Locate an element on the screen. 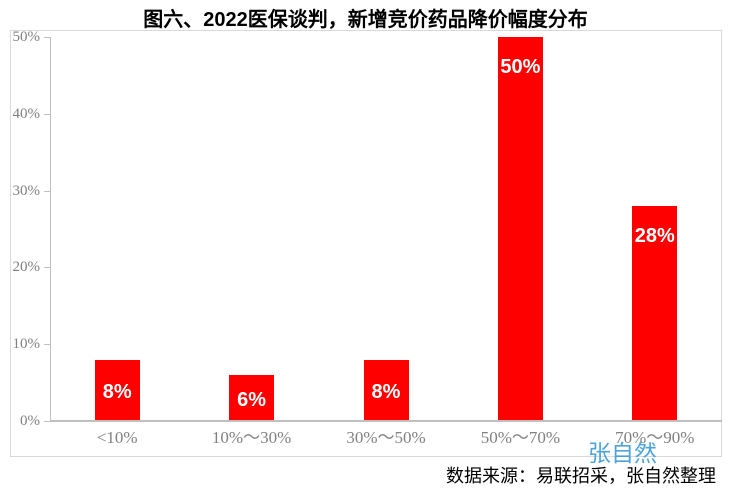  y-tick-label: 40% is located at coordinates (26, 113).